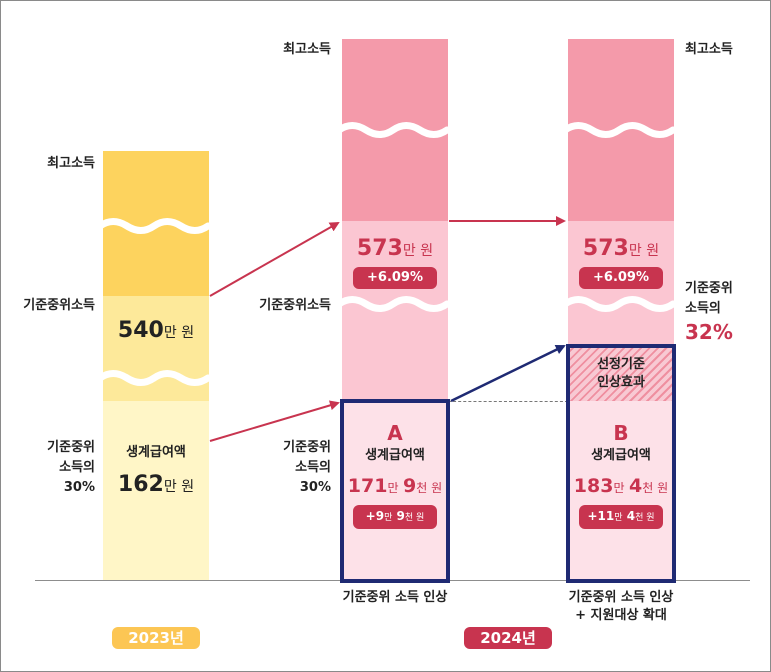 The width and height of the screenshot is (771, 672). I want to click on dashed-guide, so click(508, 401).